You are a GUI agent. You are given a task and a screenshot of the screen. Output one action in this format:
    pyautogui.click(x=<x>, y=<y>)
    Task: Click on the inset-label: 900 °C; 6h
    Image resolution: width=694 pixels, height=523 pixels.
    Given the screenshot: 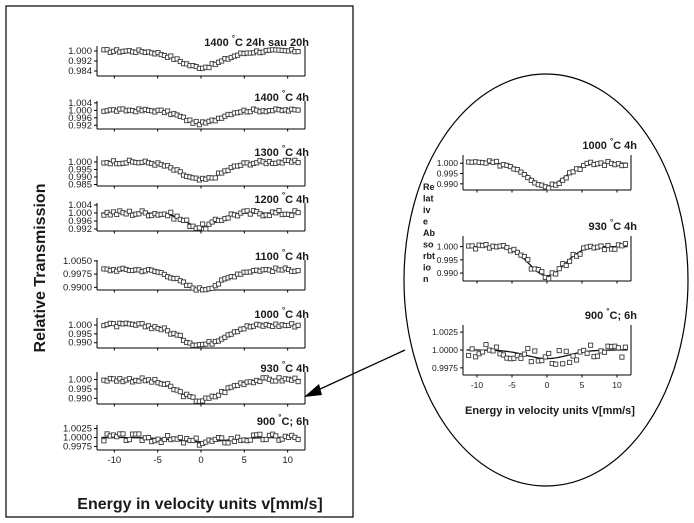 What is the action you would take?
    pyautogui.click(x=611, y=314)
    